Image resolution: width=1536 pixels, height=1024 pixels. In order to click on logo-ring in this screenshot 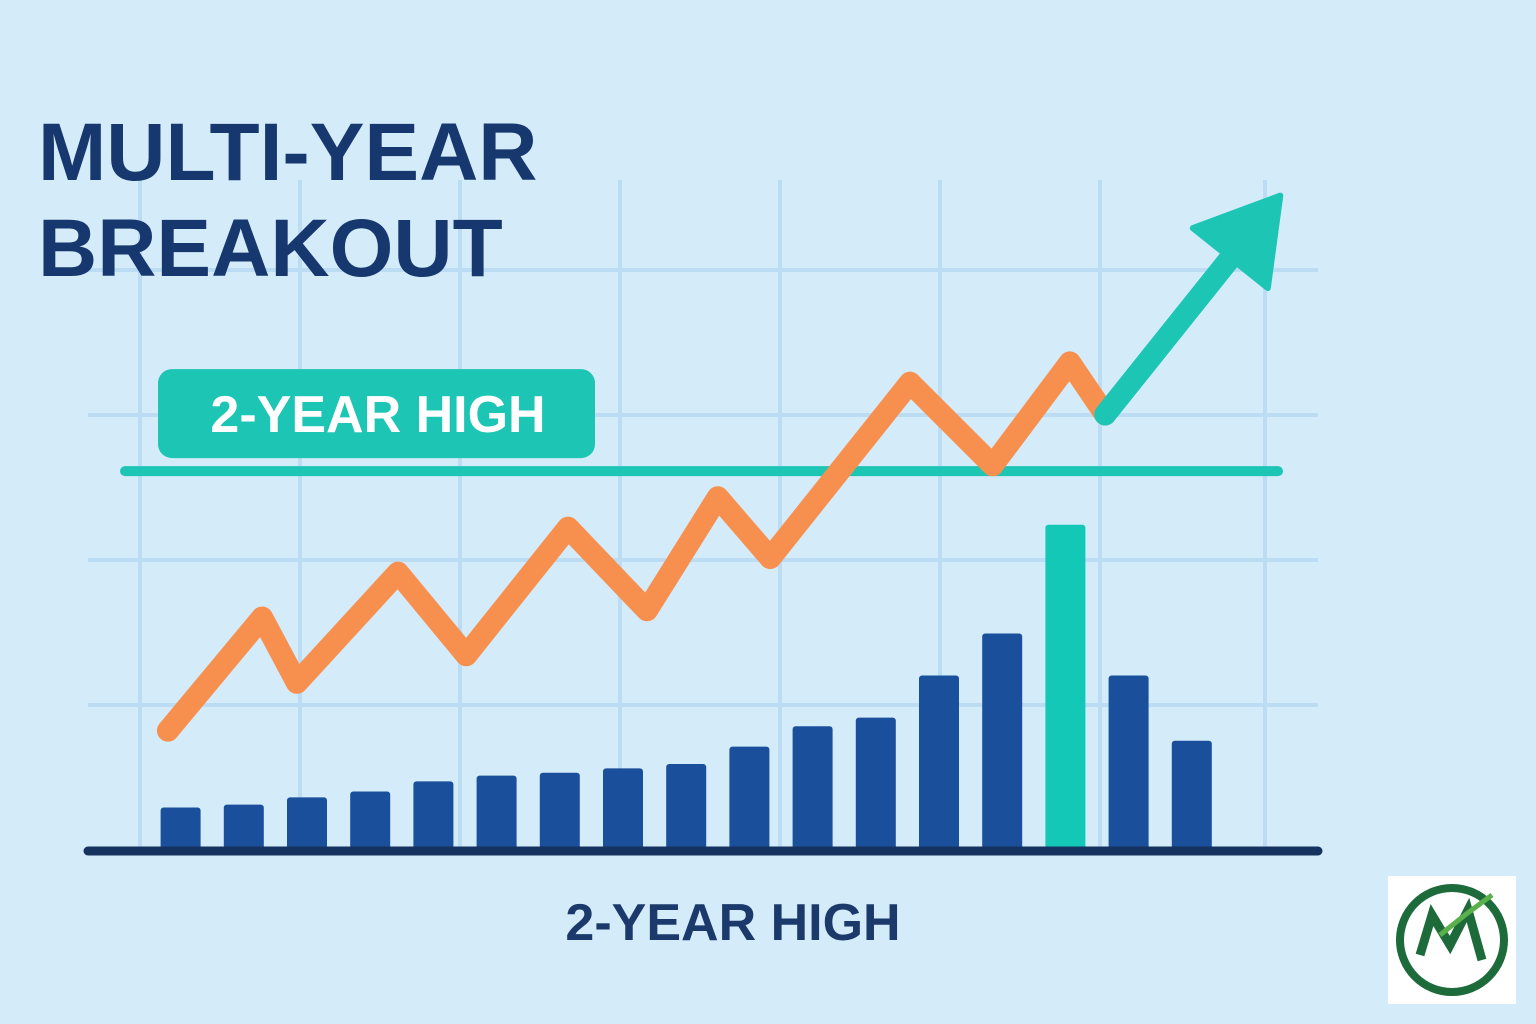, I will do `click(1452, 940)`.